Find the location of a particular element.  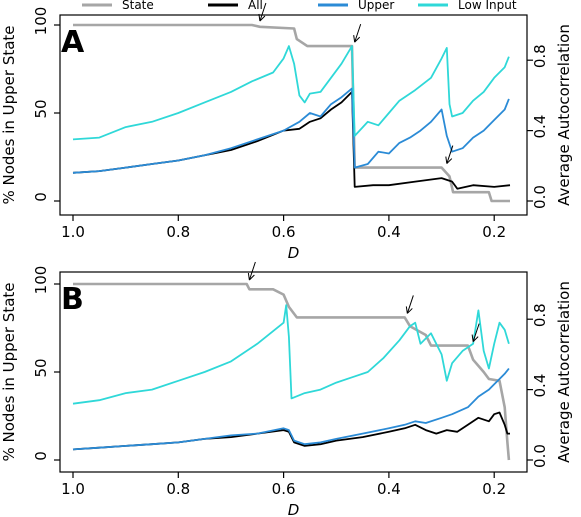

legend: State All Upper Low Input is located at coordinates (299, 6).